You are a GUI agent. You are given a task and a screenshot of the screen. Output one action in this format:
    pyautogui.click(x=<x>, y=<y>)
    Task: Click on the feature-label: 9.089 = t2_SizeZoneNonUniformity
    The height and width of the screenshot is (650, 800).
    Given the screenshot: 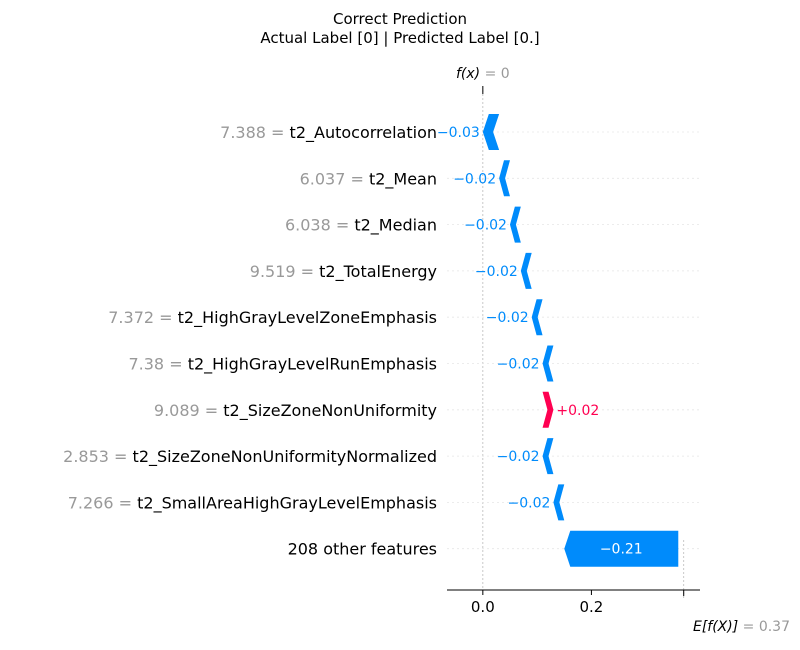 What is the action you would take?
    pyautogui.click(x=295, y=411)
    